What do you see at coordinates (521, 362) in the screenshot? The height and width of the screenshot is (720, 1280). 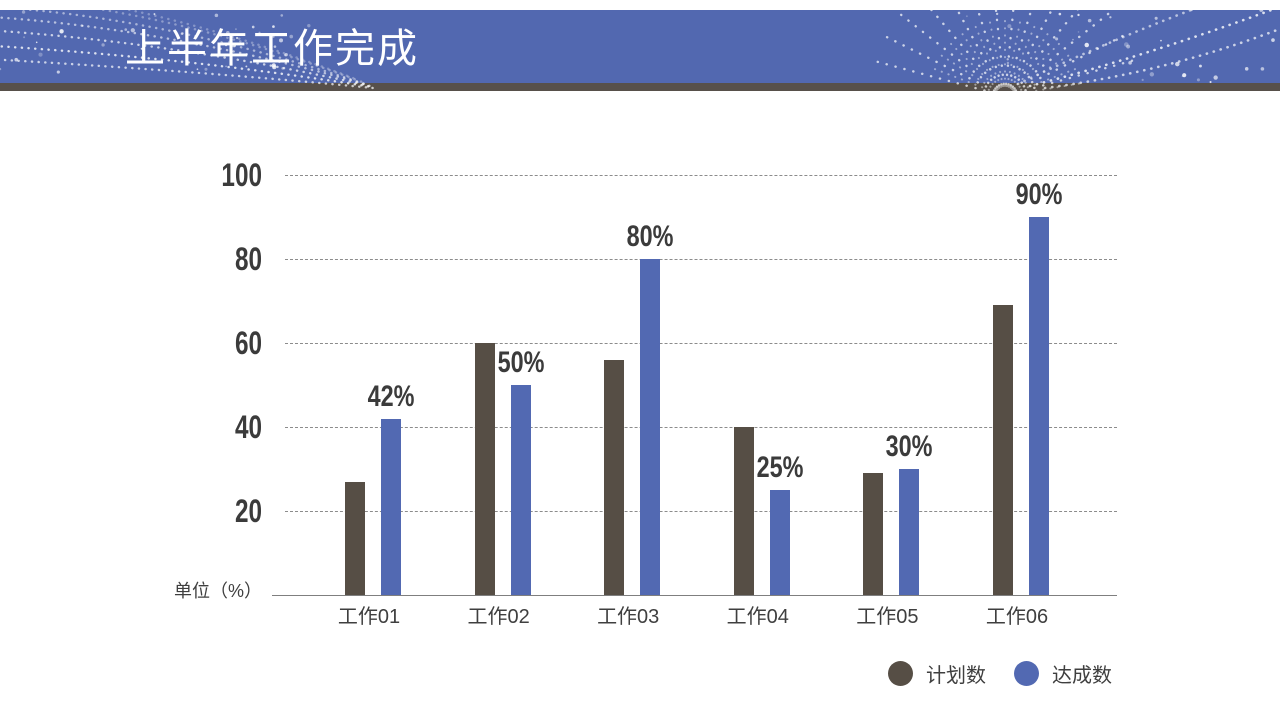 I see `data-label-2: 50%` at bounding box center [521, 362].